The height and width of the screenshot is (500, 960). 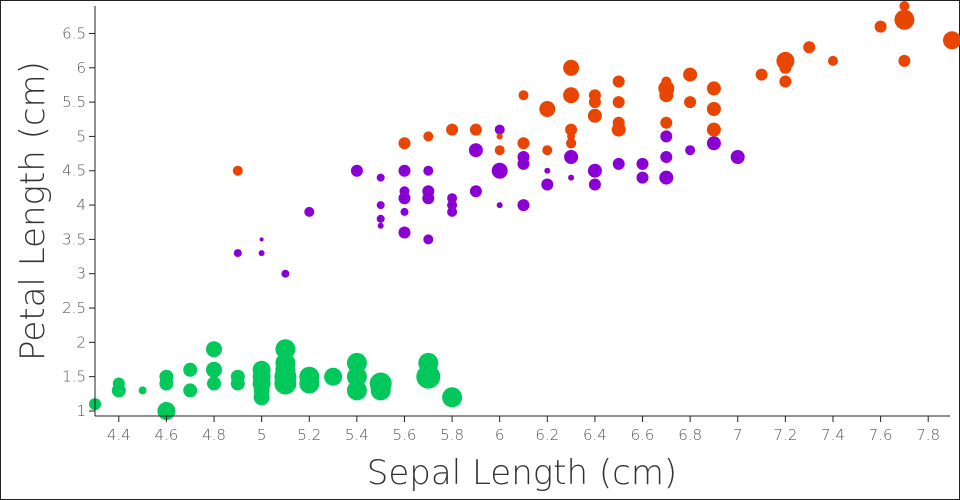 I want to click on x-tick-label: 5.4, so click(x=357, y=435).